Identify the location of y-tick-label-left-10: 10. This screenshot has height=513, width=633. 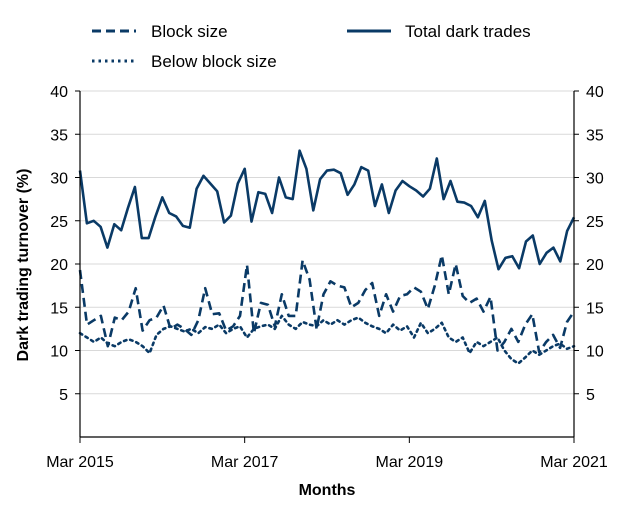
(59, 352).